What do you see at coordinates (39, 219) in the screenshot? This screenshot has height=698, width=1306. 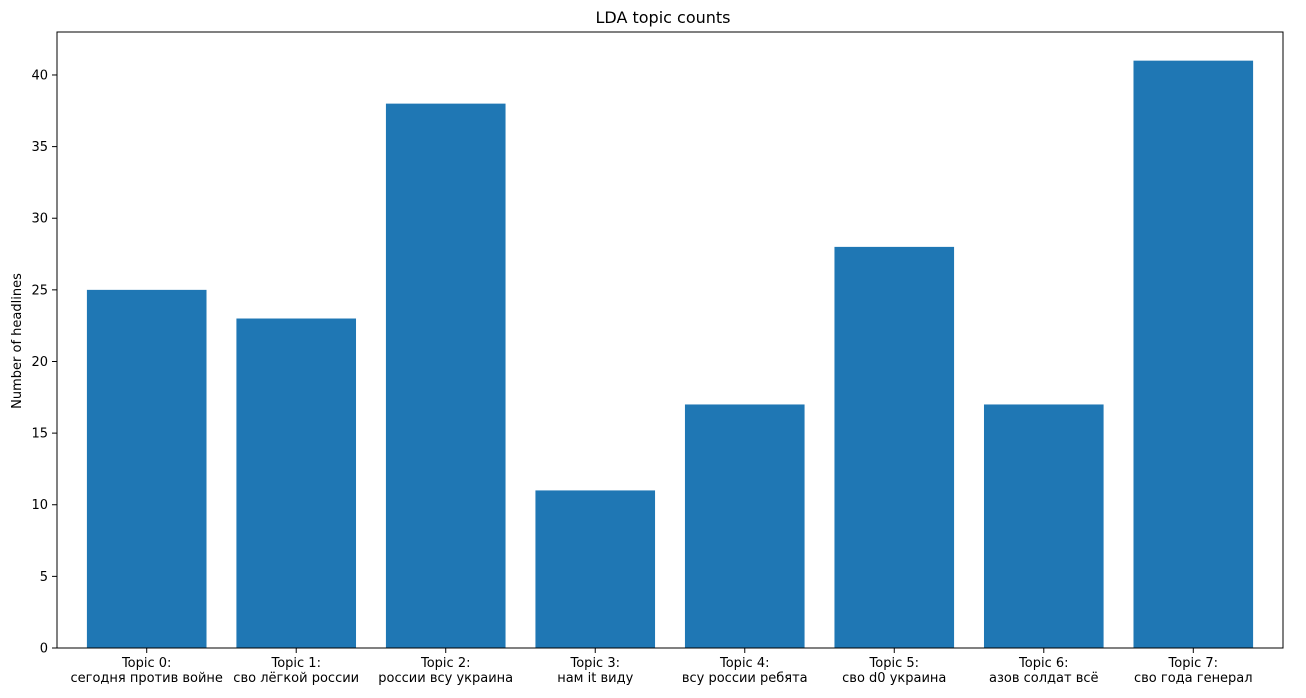 I see `y-tick-label: 30` at bounding box center [39, 219].